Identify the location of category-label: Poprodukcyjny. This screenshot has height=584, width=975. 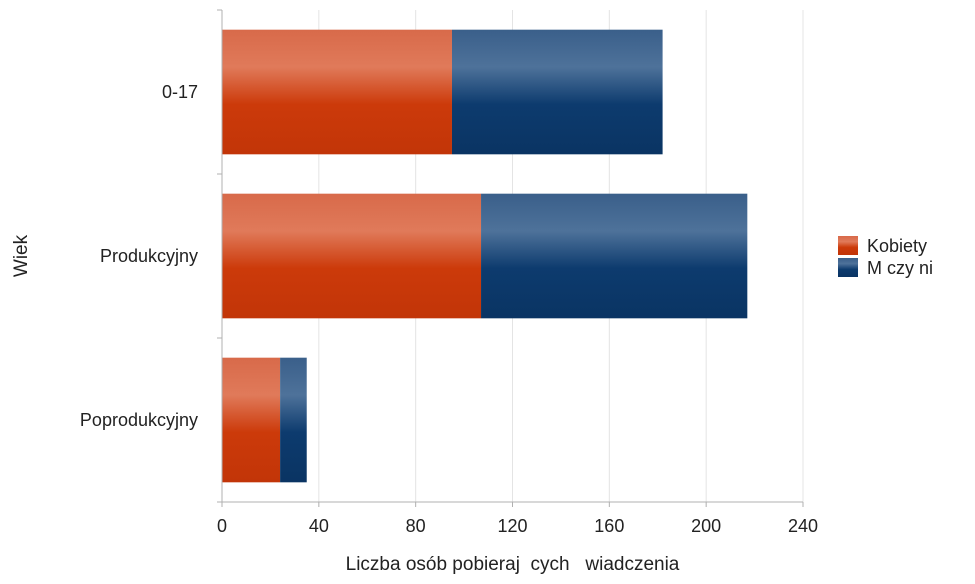
(139, 420).